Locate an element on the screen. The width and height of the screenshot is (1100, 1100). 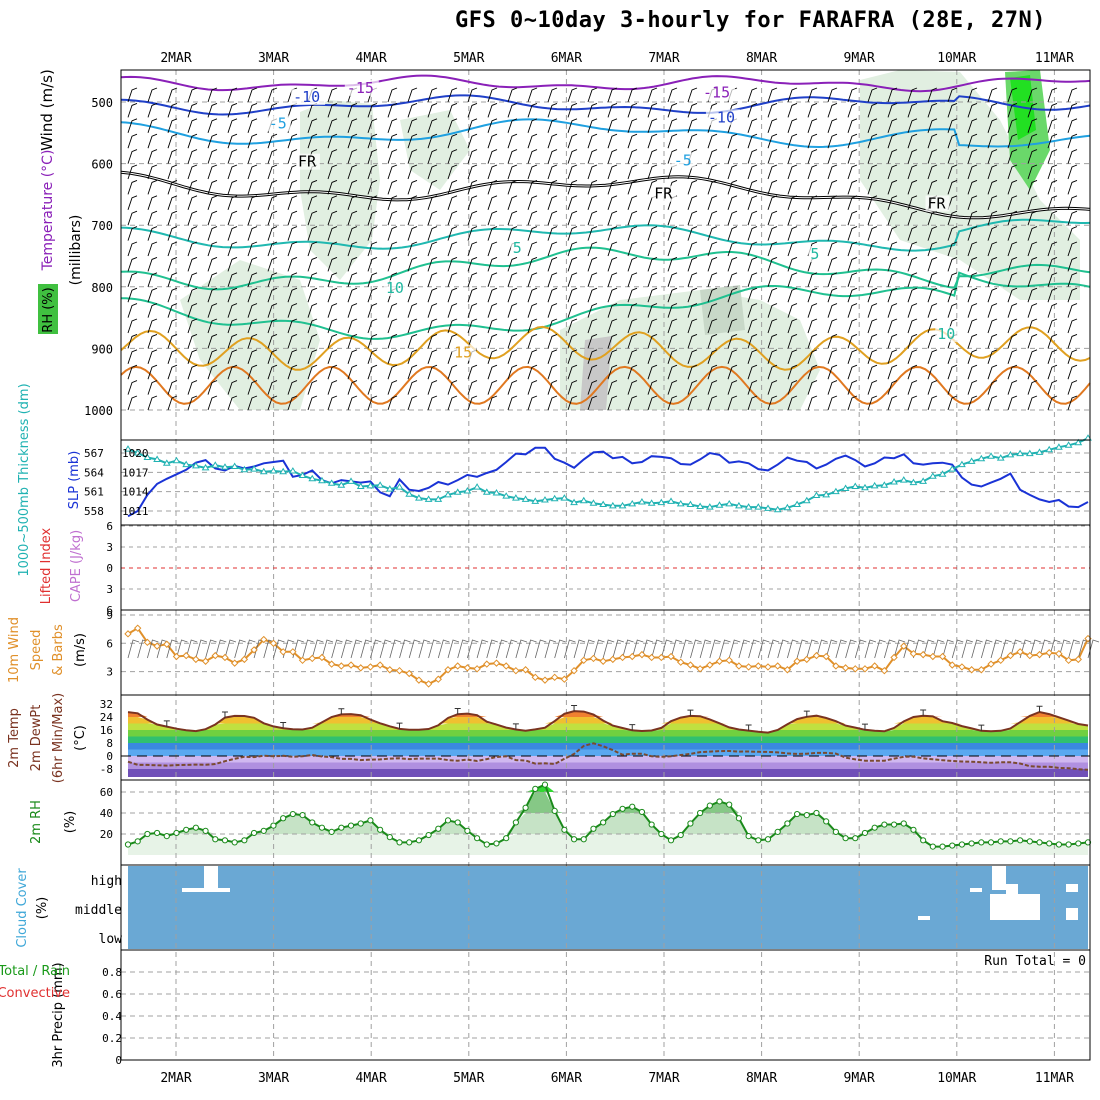
slp-tick-label: 1017 is located at coordinates (135, 472).